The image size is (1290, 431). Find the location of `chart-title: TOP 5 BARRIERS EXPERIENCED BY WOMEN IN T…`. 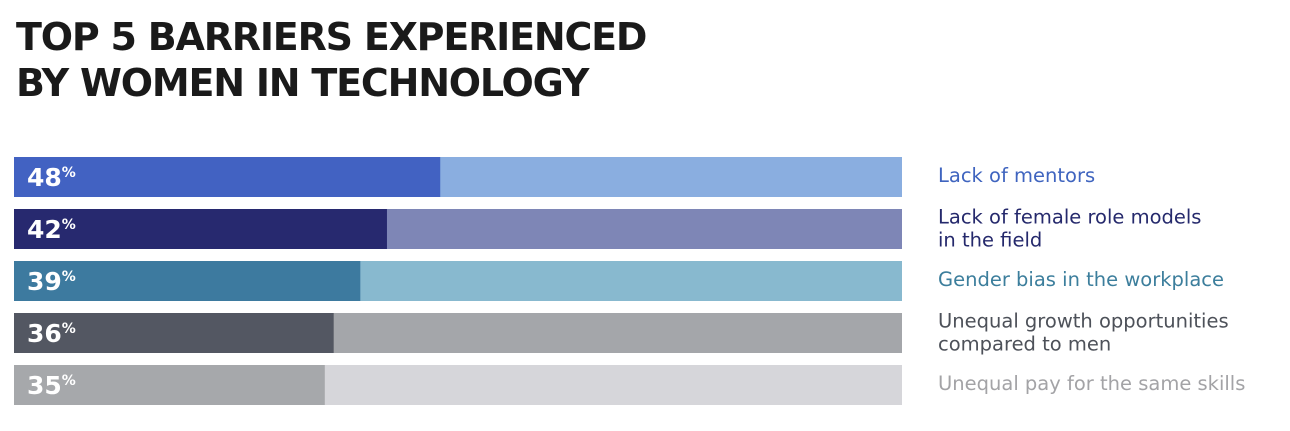

chart-title: TOP 5 BARRIERS EXPERIENCED BY WOMEN IN T… is located at coordinates (331, 60).